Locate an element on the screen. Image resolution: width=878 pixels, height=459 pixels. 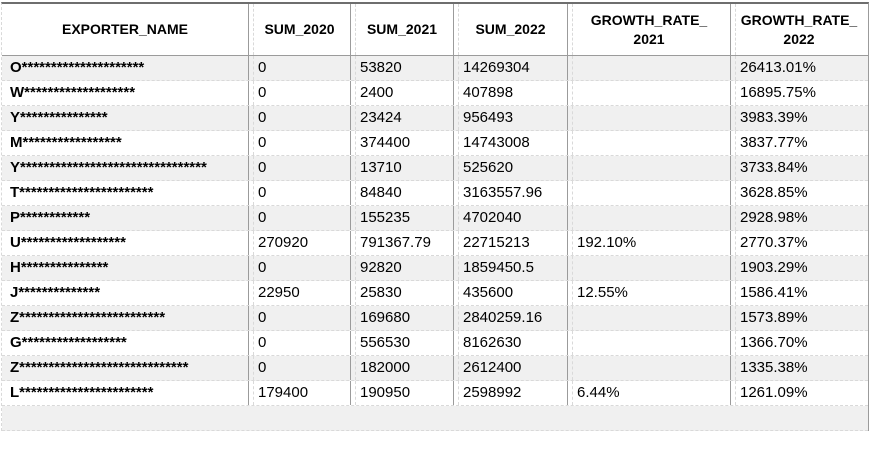
cell-sum-2022: 4702040 is located at coordinates (510, 218).